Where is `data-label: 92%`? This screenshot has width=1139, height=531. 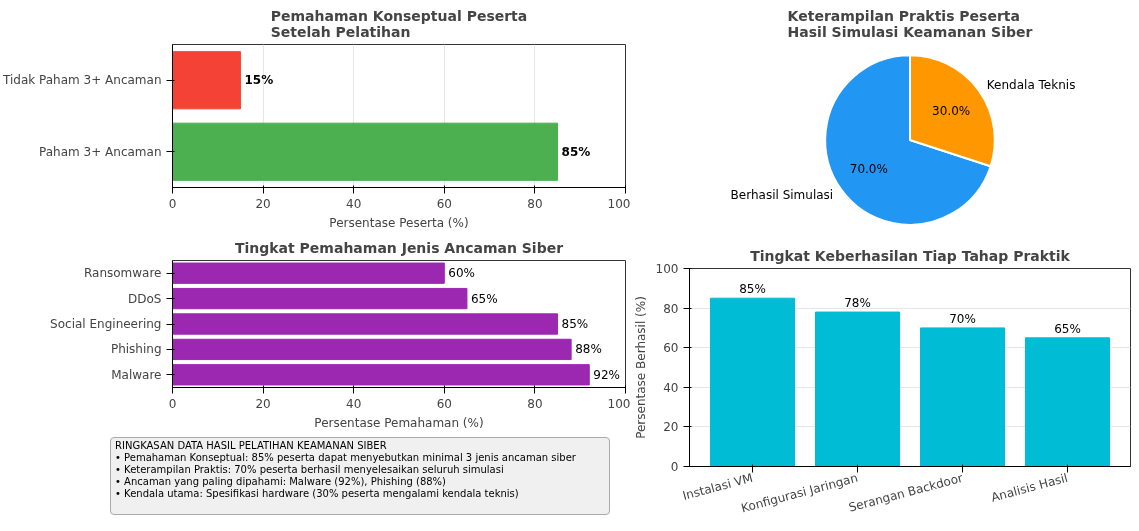
data-label: 92% is located at coordinates (606, 374).